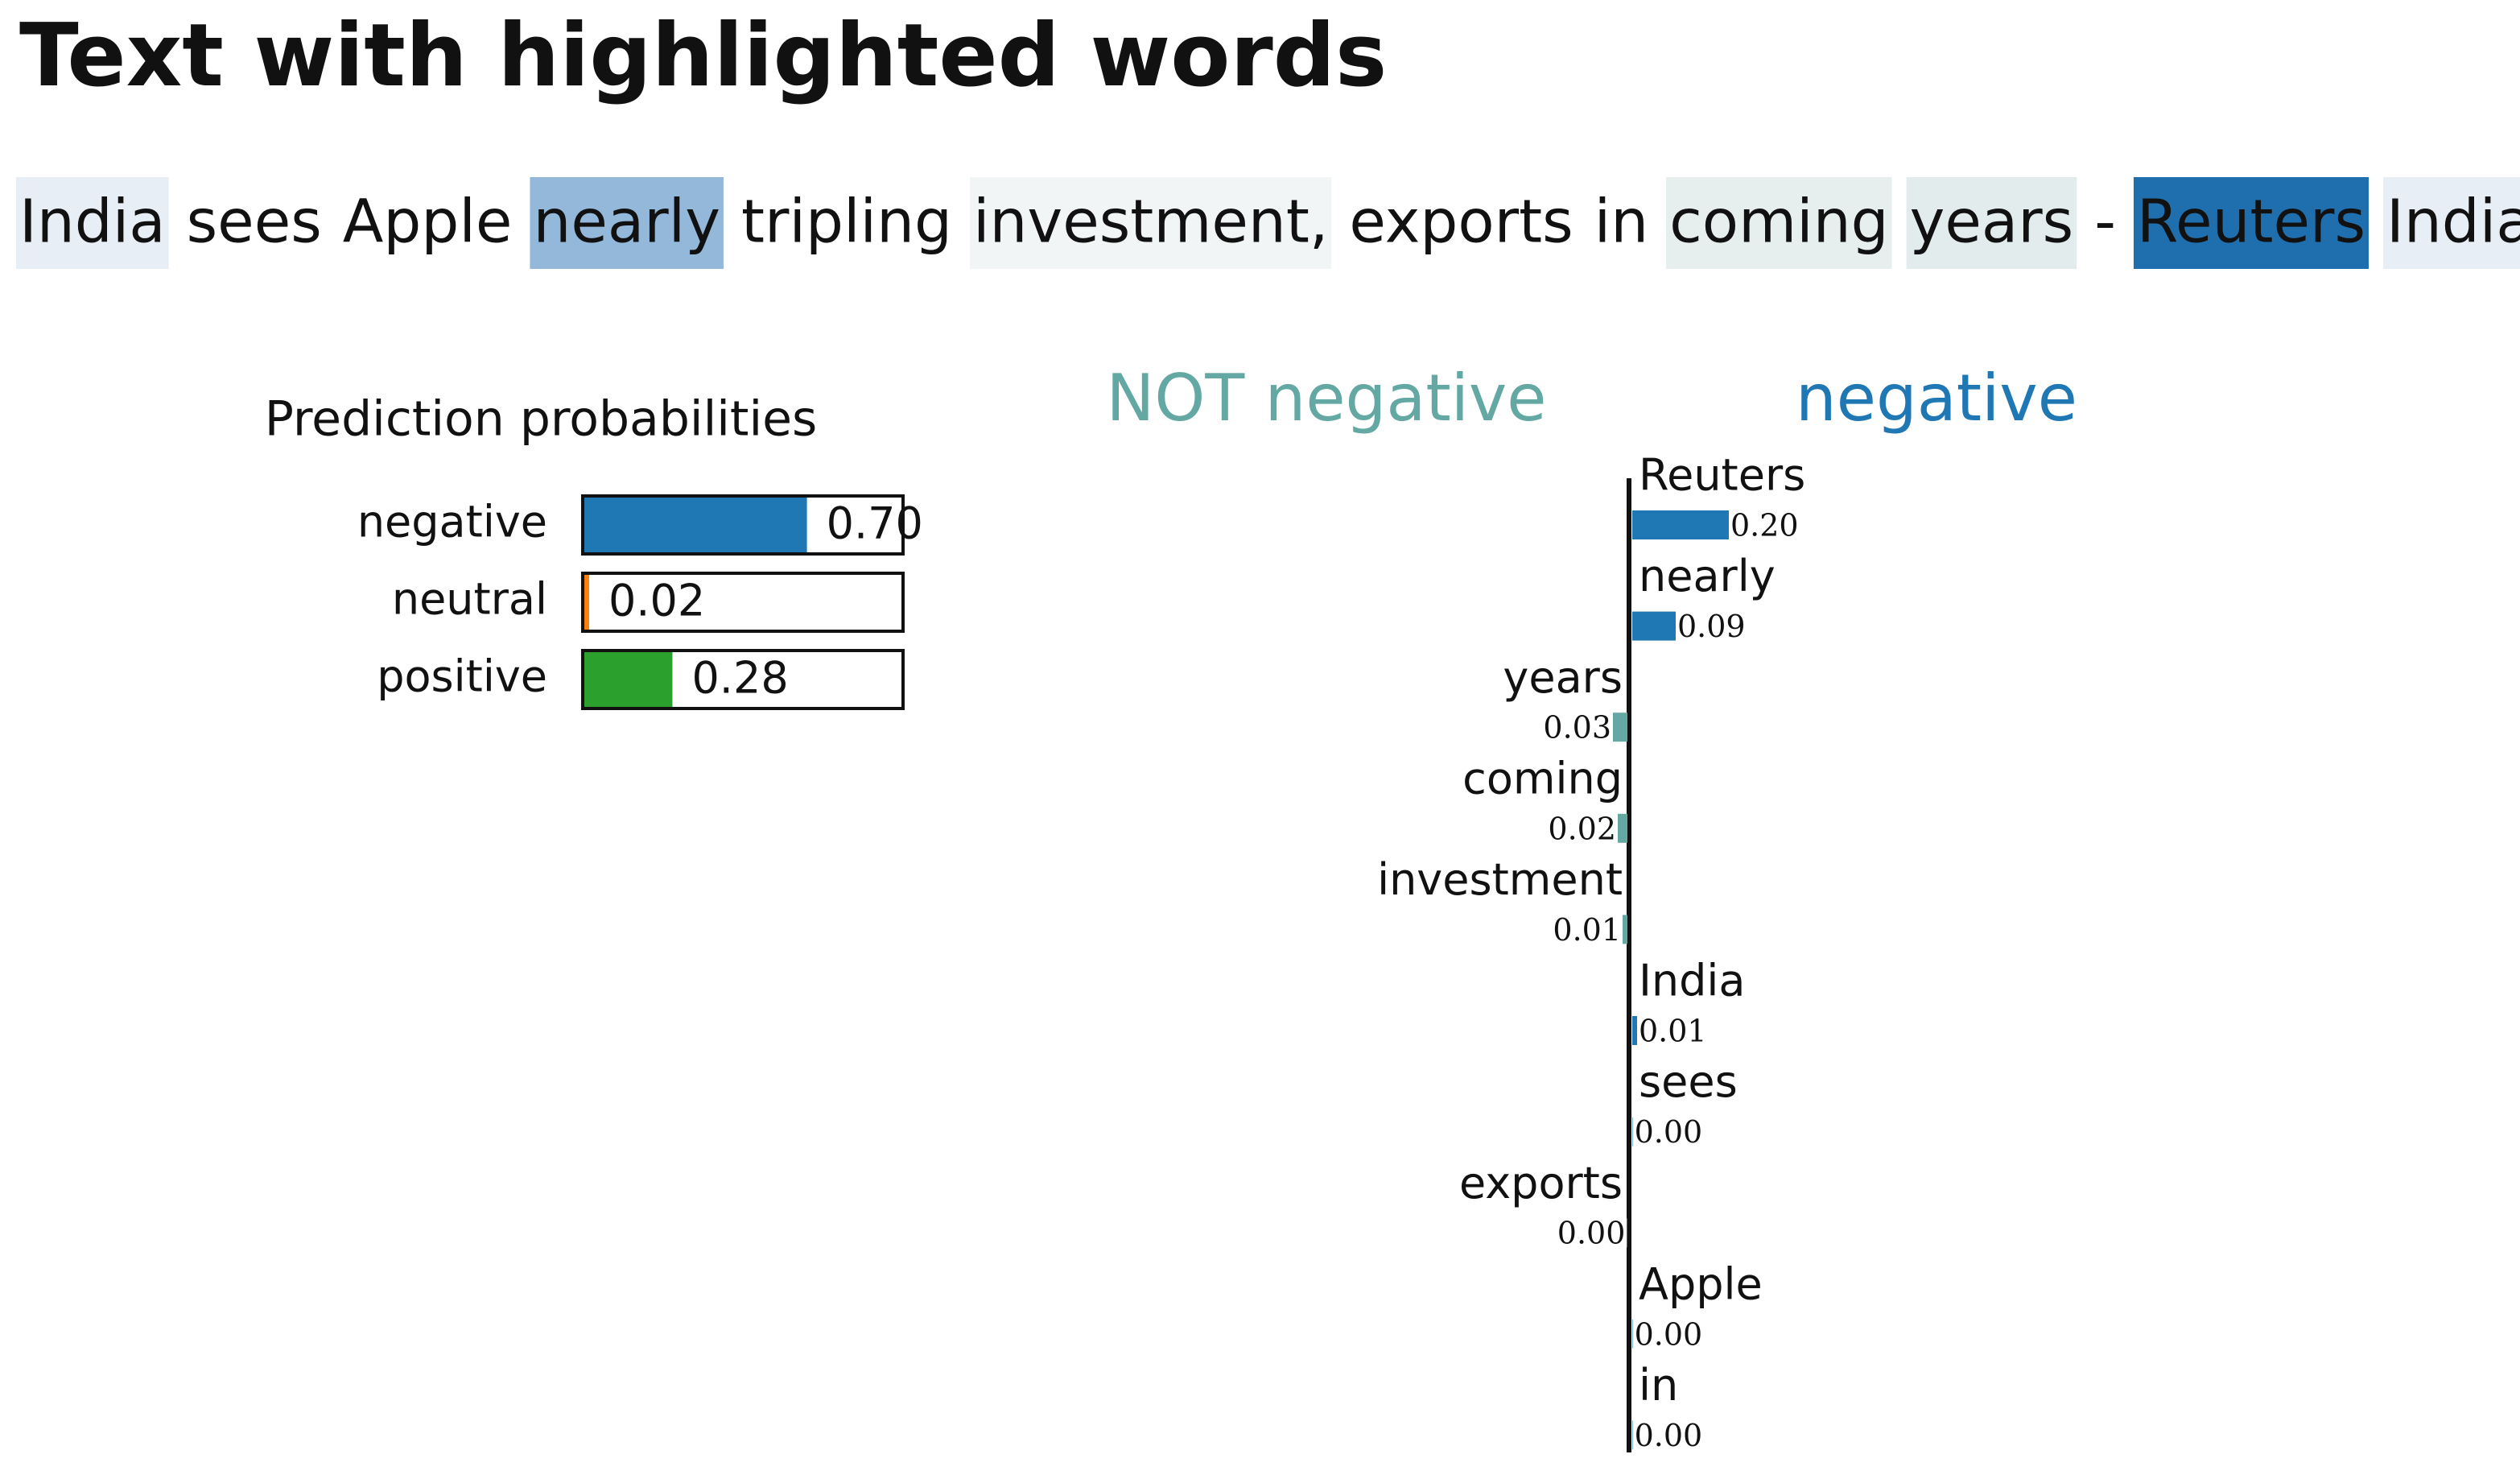 This screenshot has width=2520, height=1479. I want to click on value-label: 0.03, so click(1577, 728).